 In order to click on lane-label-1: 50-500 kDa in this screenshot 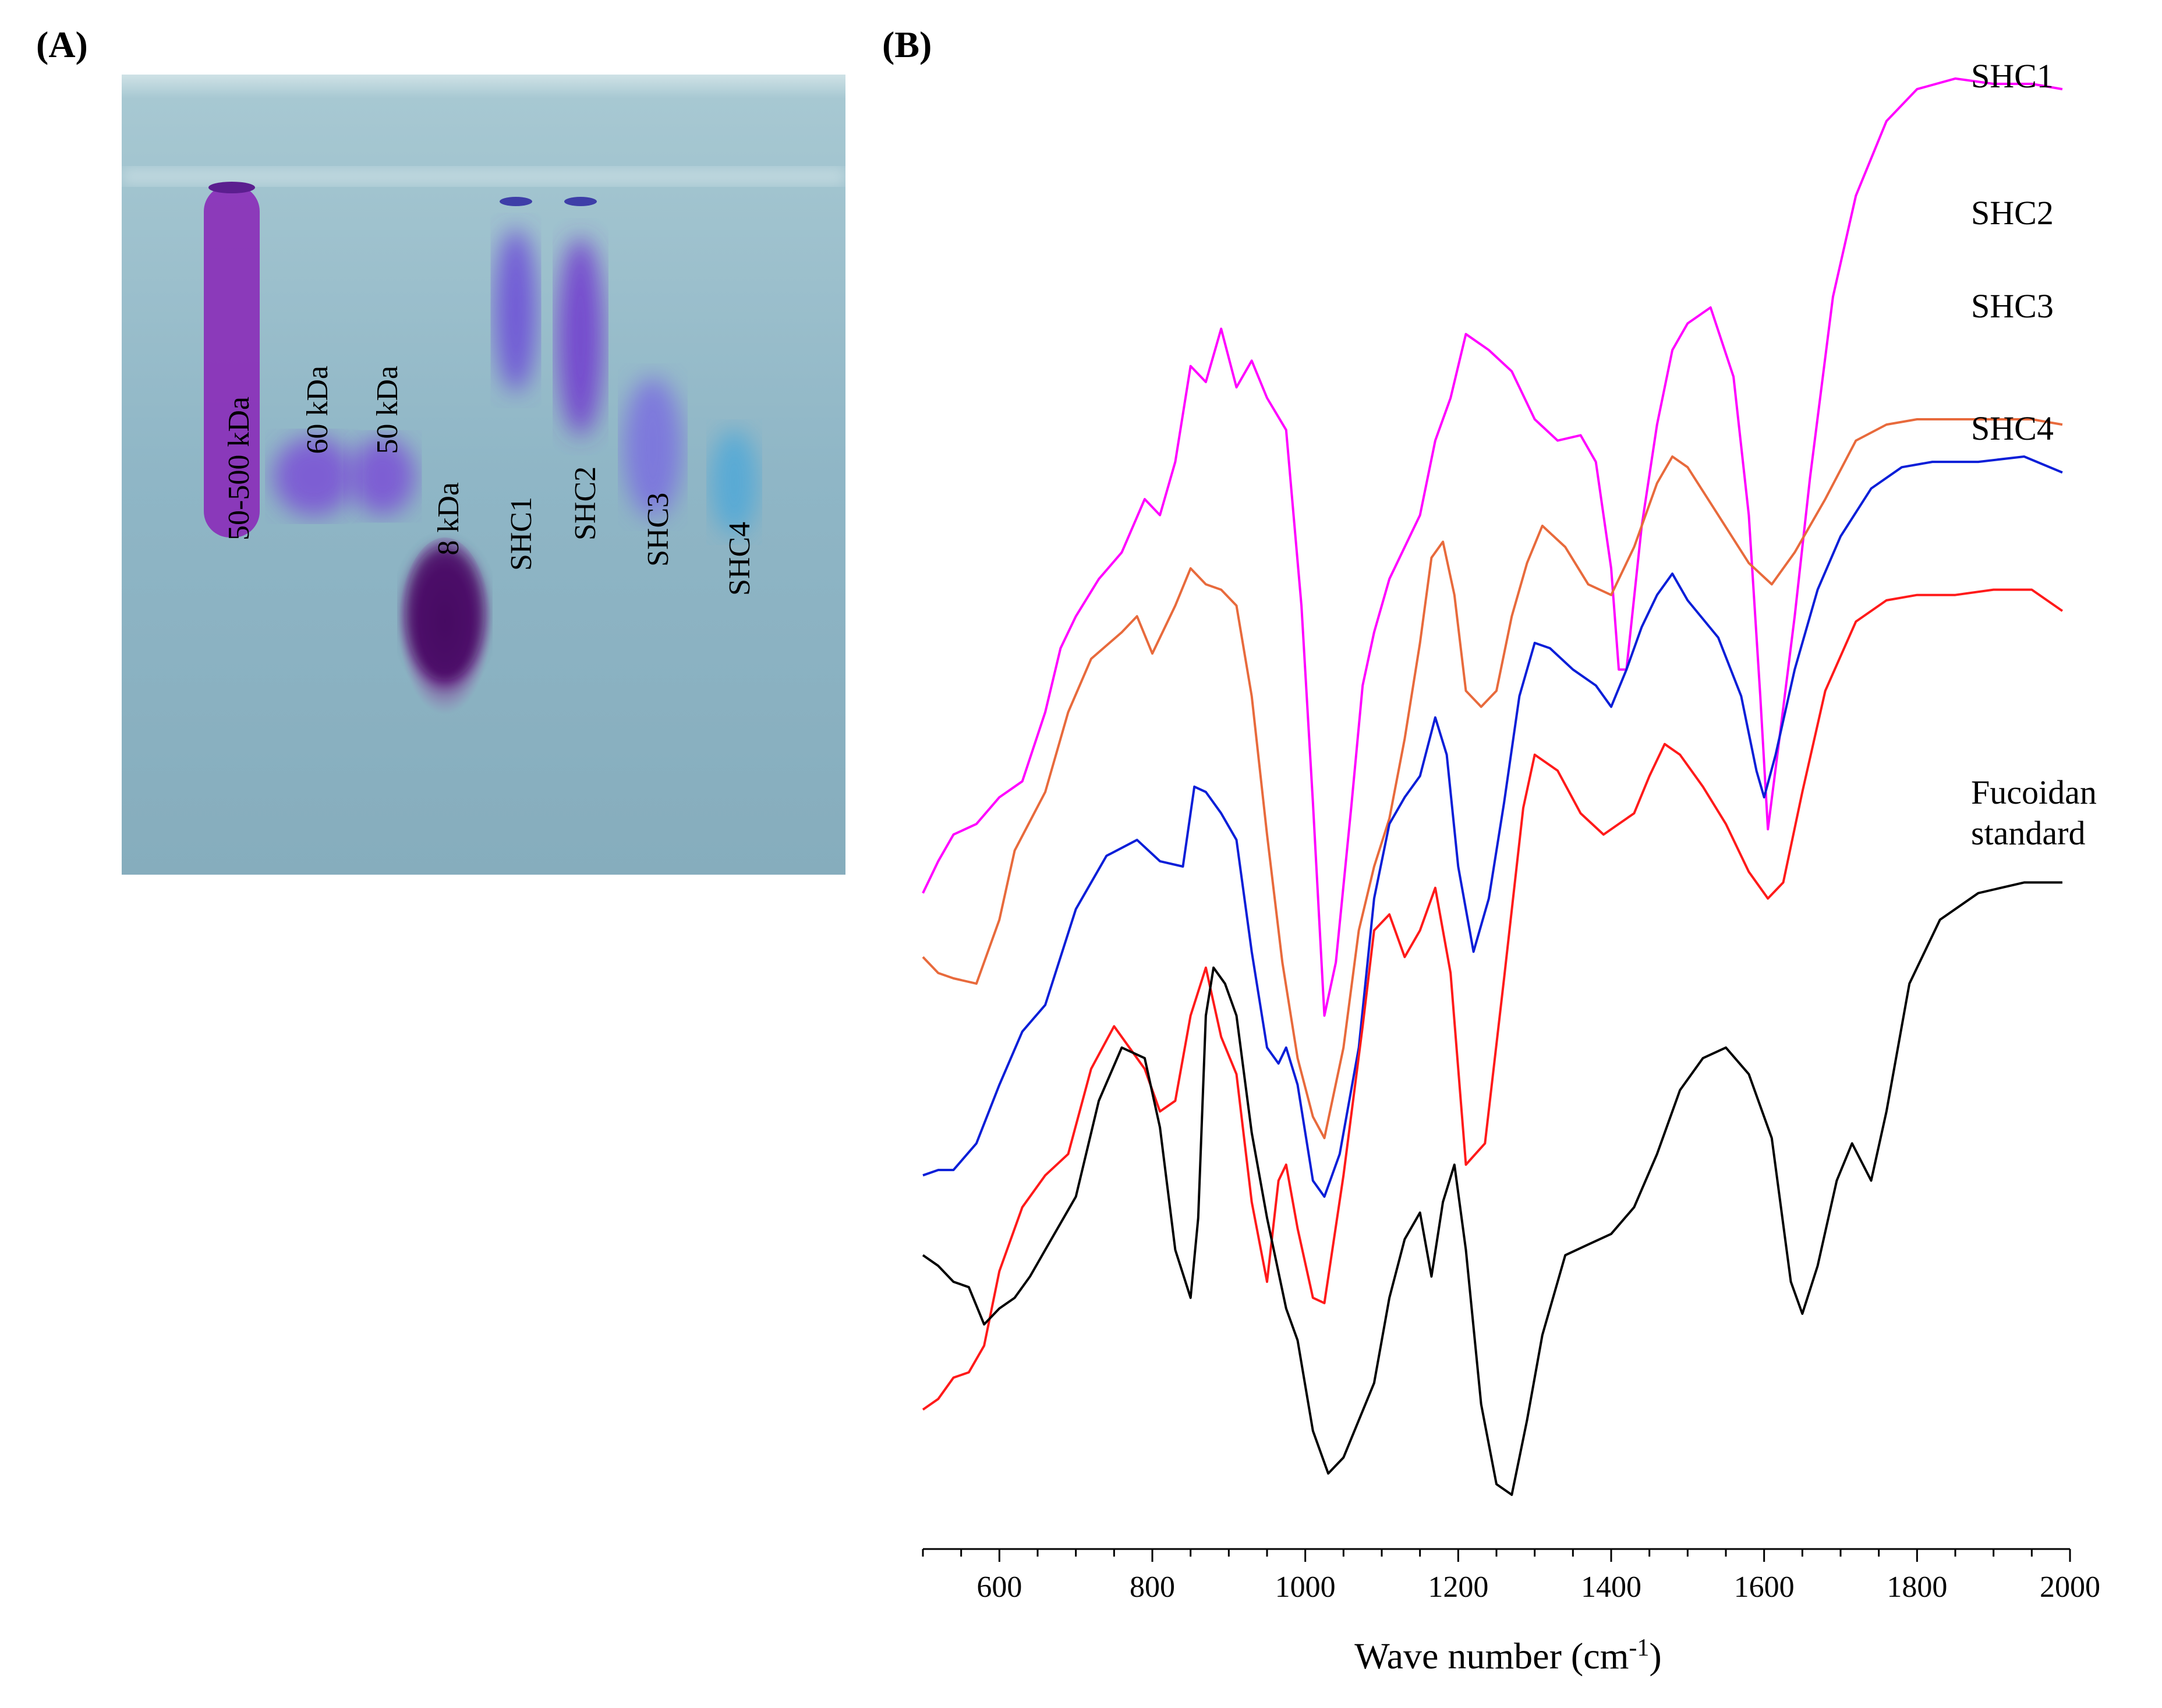, I will do `click(239, 468)`.